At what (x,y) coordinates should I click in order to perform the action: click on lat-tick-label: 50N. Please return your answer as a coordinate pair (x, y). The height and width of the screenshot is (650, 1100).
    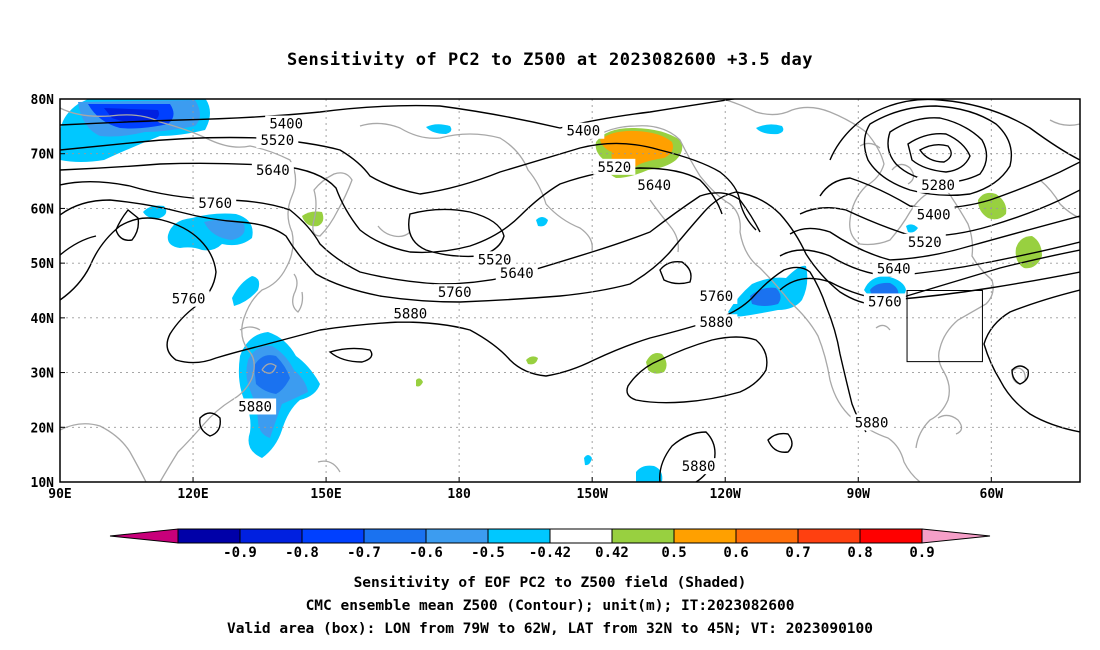
    Looking at the image, I should click on (43, 264).